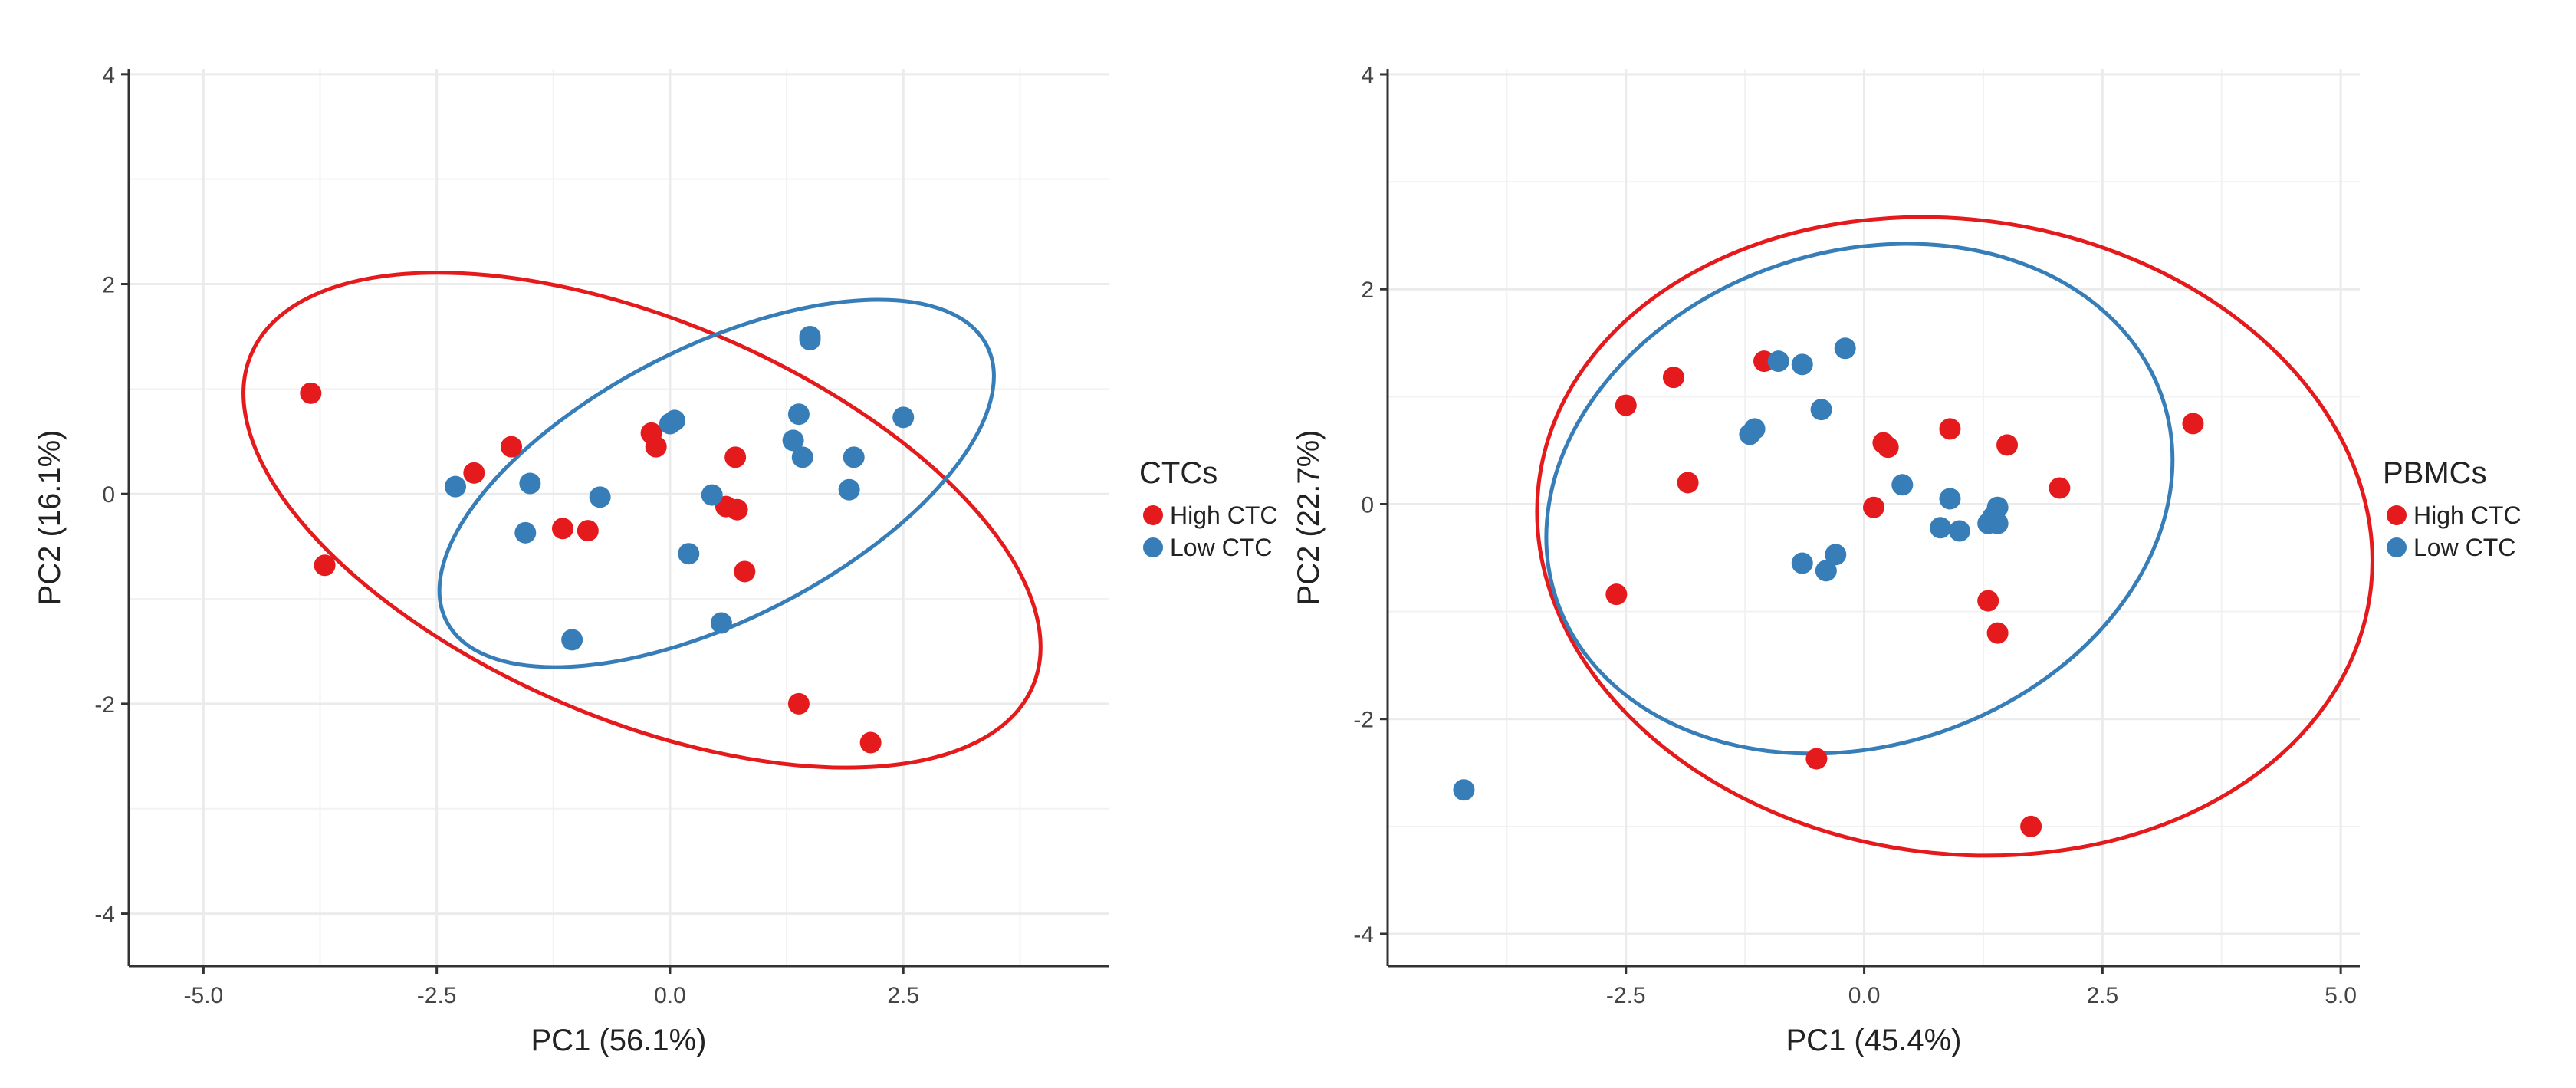  What do you see at coordinates (1367, 505) in the screenshot?
I see `pbmcs-y-tick-label: 0` at bounding box center [1367, 505].